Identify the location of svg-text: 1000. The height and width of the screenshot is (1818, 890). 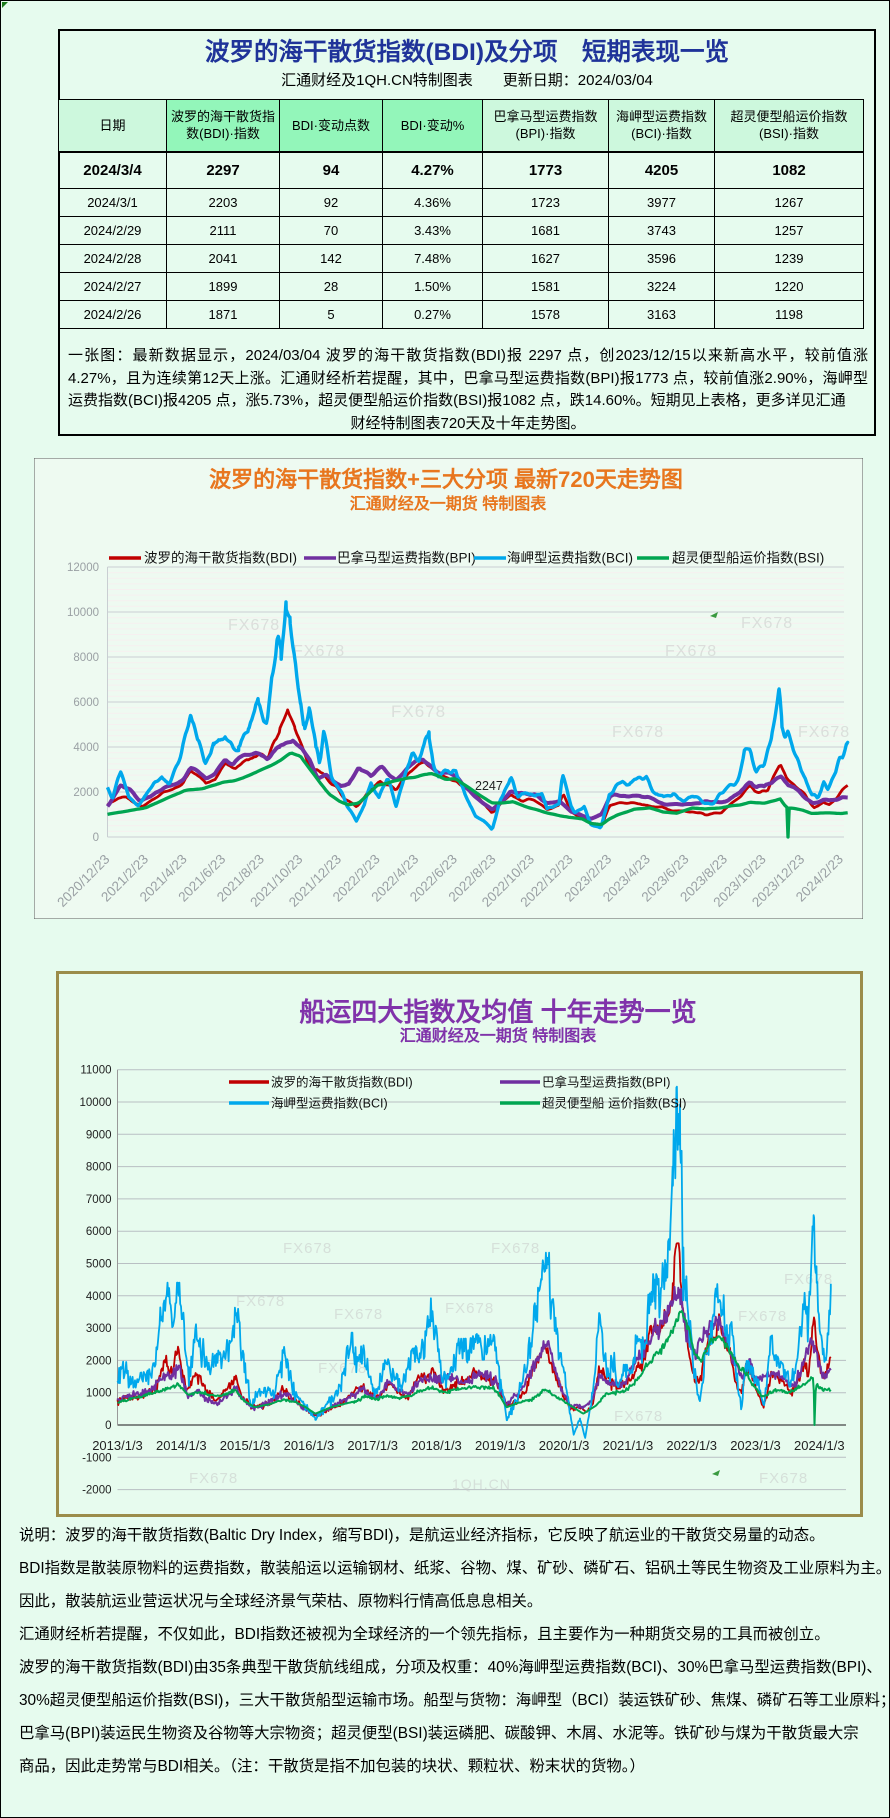
(99, 1394).